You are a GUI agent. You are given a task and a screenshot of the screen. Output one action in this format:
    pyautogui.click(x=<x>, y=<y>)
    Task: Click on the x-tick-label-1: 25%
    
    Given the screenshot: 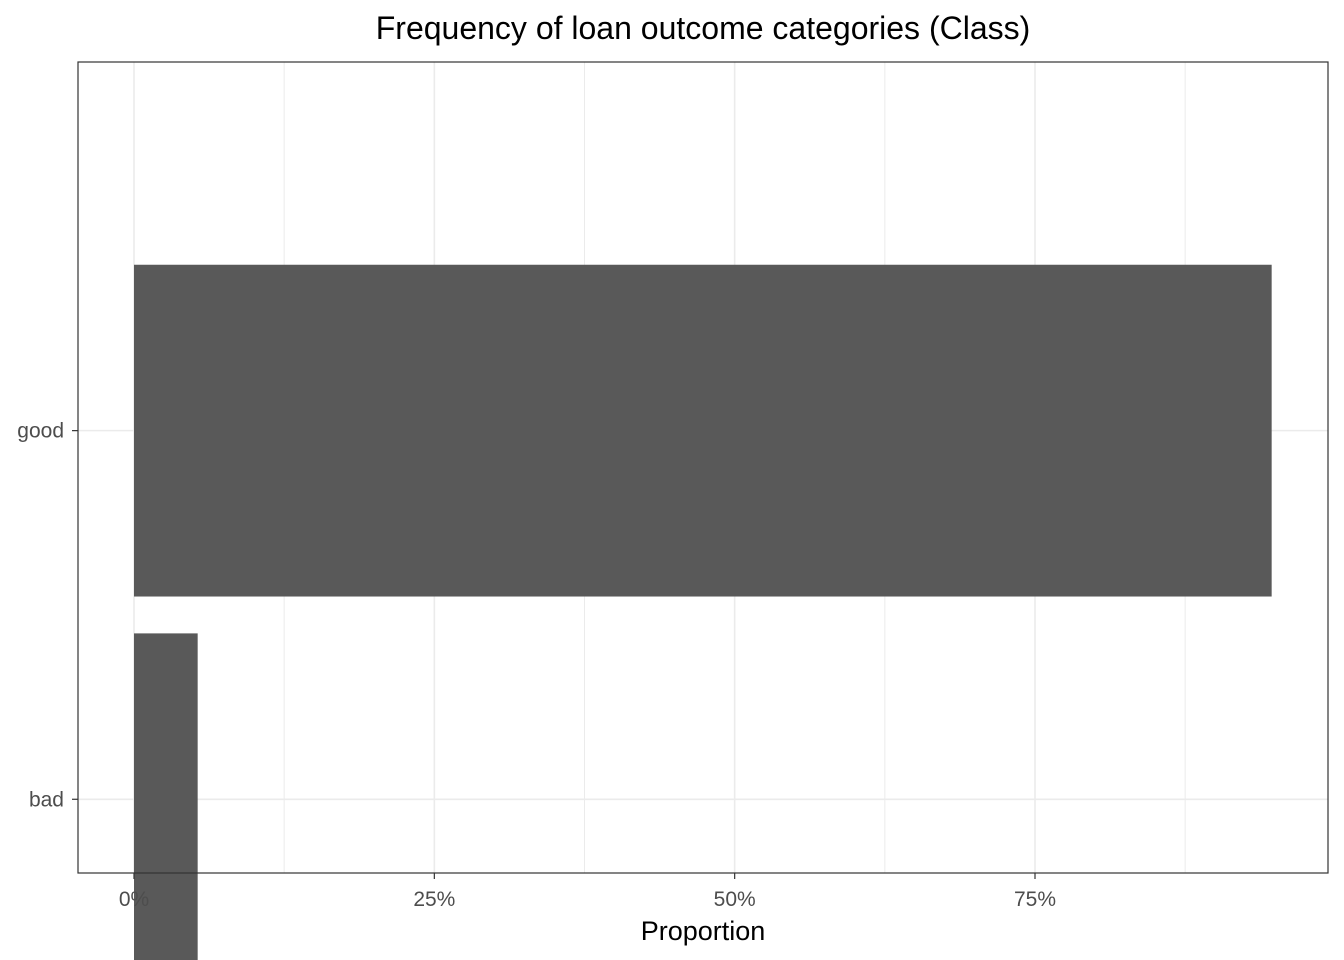 What is the action you would take?
    pyautogui.click(x=434, y=899)
    